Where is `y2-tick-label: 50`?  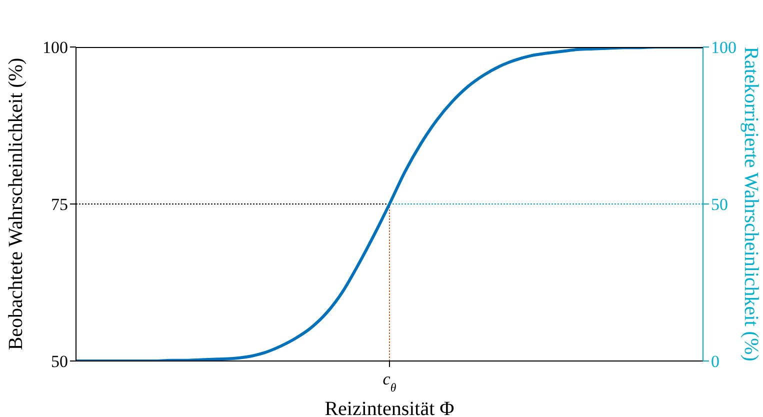 y2-tick-label: 50 is located at coordinates (719, 204).